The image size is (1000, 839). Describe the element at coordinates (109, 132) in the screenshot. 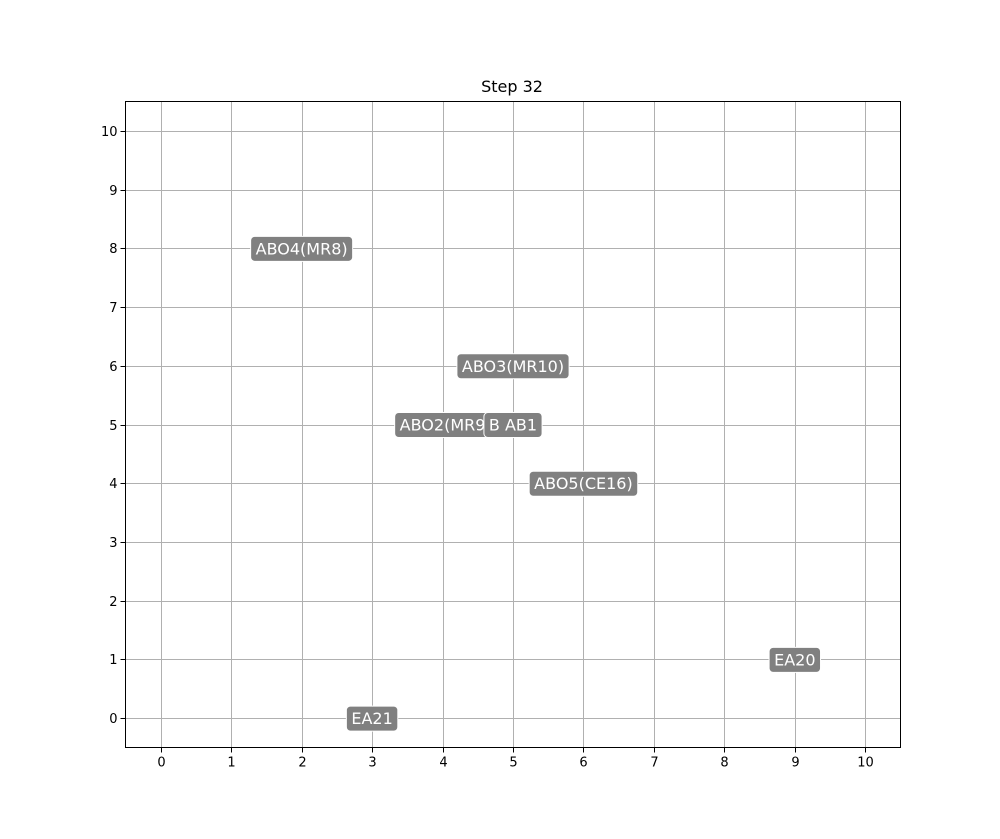

I see `y-tick-label: 10` at that location.